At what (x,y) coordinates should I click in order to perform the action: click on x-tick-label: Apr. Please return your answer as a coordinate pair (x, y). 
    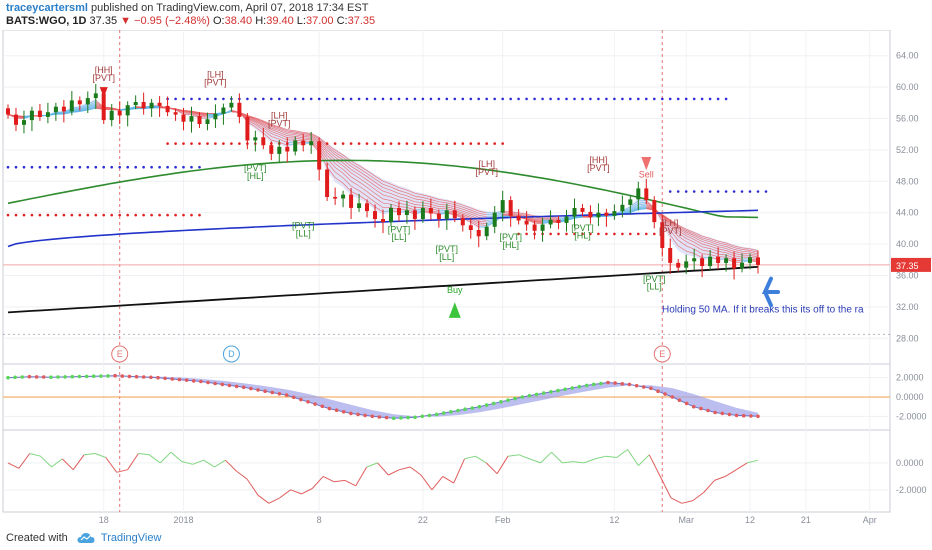
    Looking at the image, I should click on (870, 520).